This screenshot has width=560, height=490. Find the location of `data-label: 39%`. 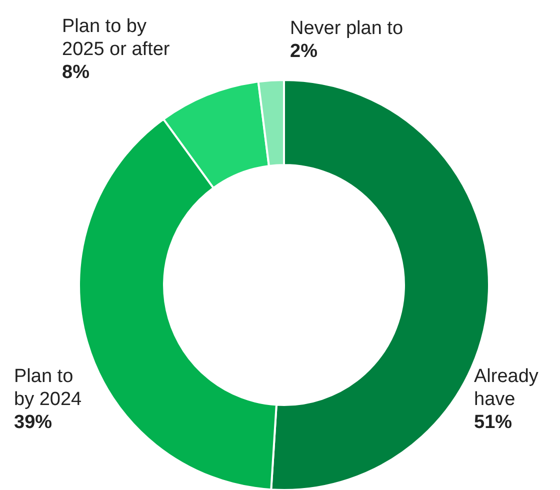

data-label: 39% is located at coordinates (33, 422).